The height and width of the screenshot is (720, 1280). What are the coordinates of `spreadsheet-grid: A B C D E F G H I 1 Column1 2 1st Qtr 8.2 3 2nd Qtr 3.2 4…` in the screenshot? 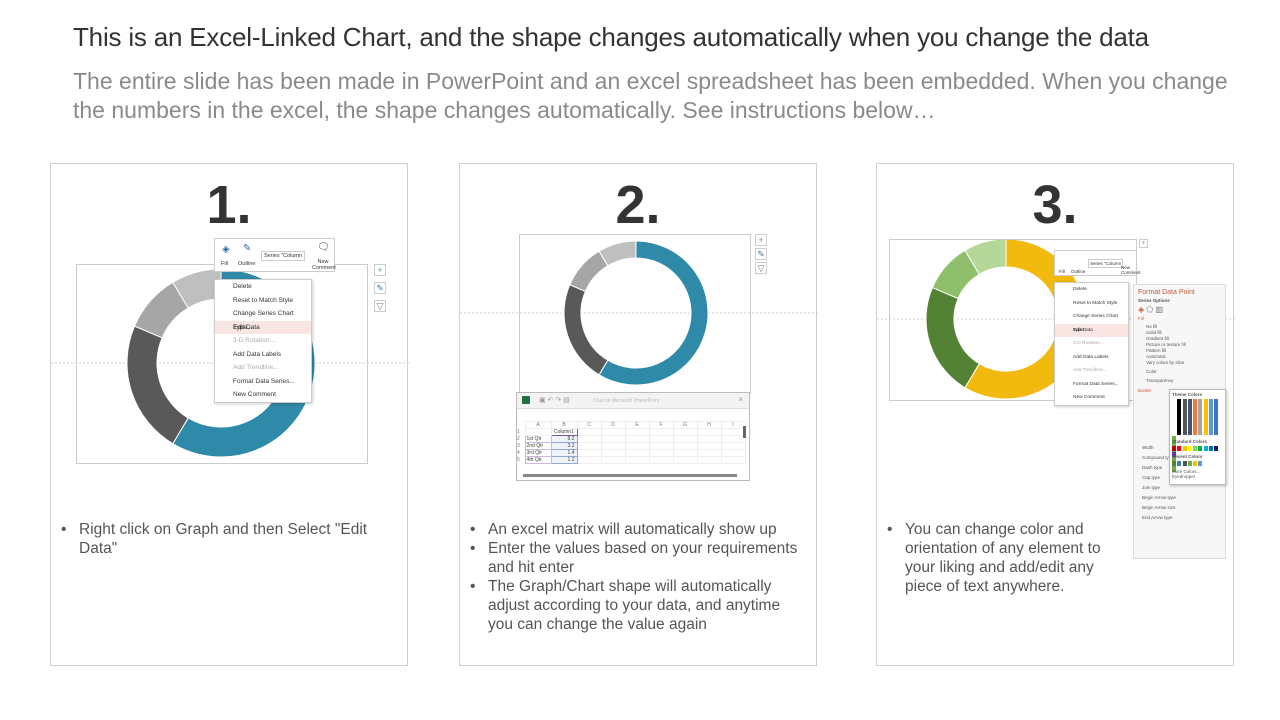 It's located at (631, 442).